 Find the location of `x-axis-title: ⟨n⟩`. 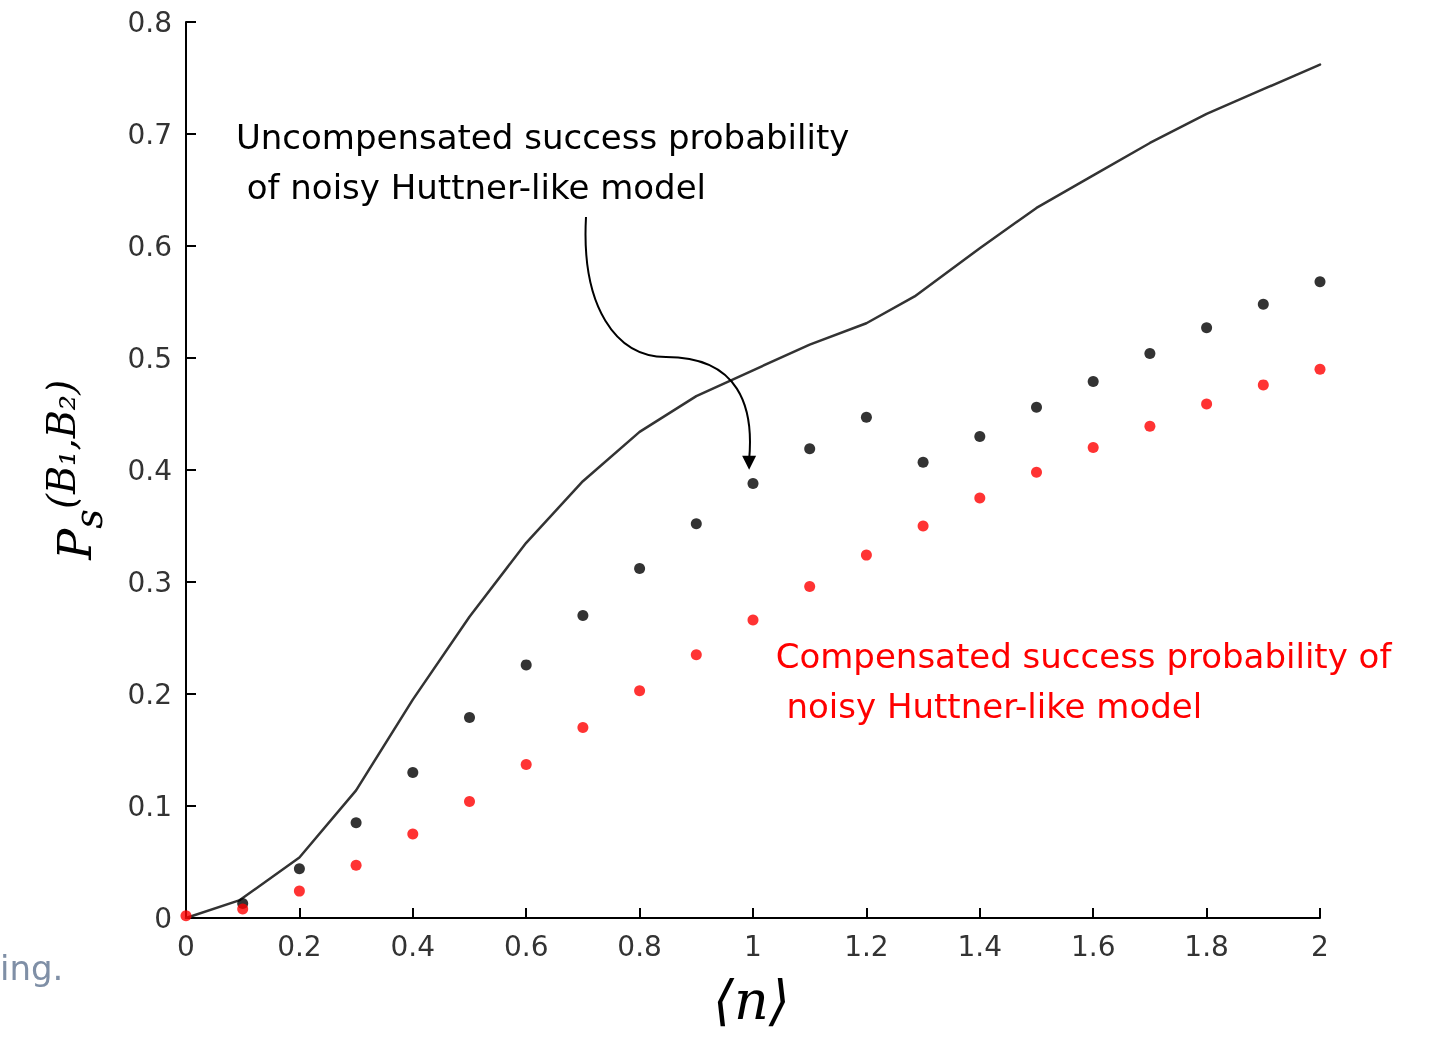

x-axis-title: ⟨n⟩ is located at coordinates (751, 1000).